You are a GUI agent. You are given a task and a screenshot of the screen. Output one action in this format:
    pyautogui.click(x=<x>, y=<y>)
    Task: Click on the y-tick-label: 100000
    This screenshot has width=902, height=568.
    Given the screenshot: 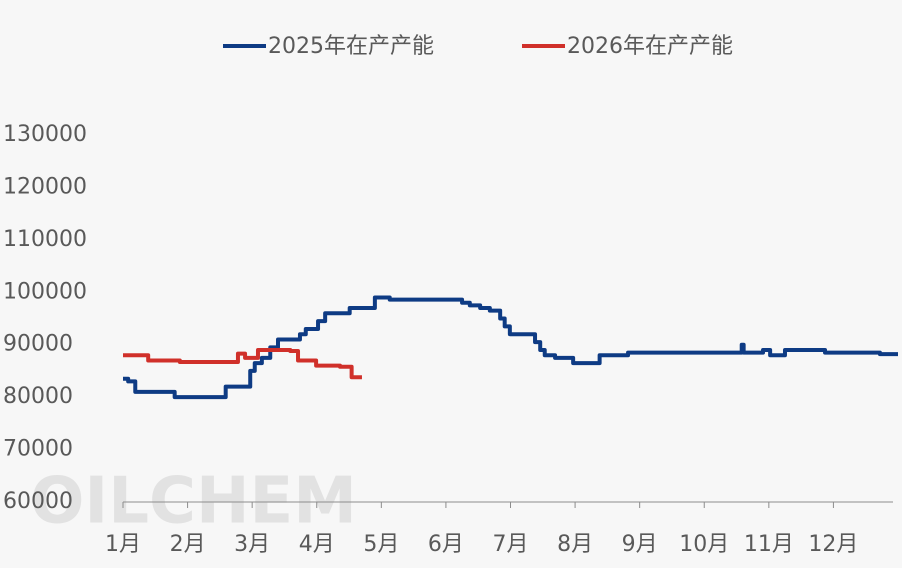 What is the action you would take?
    pyautogui.click(x=45, y=291)
    